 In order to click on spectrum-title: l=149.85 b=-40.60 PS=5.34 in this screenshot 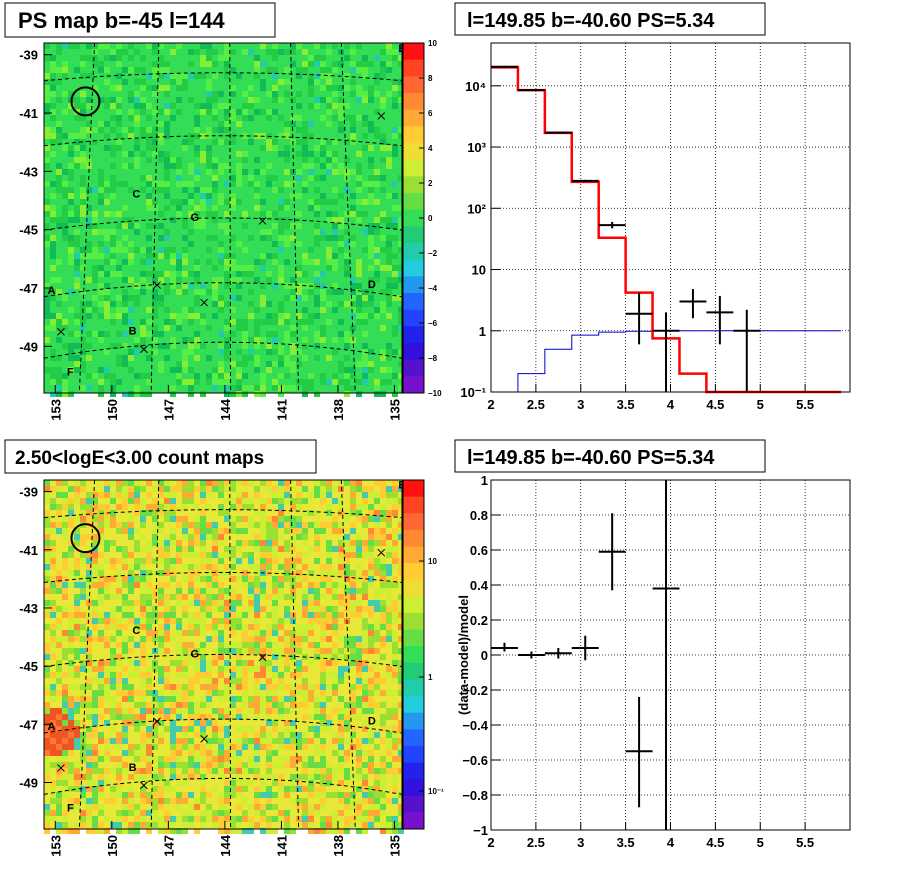, I will do `click(591, 21)`.